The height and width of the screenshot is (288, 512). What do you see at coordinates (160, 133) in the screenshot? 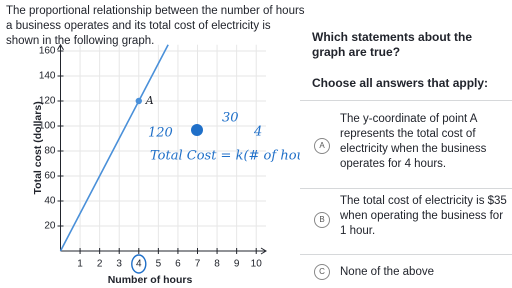
I see `annotation: 120` at bounding box center [160, 133].